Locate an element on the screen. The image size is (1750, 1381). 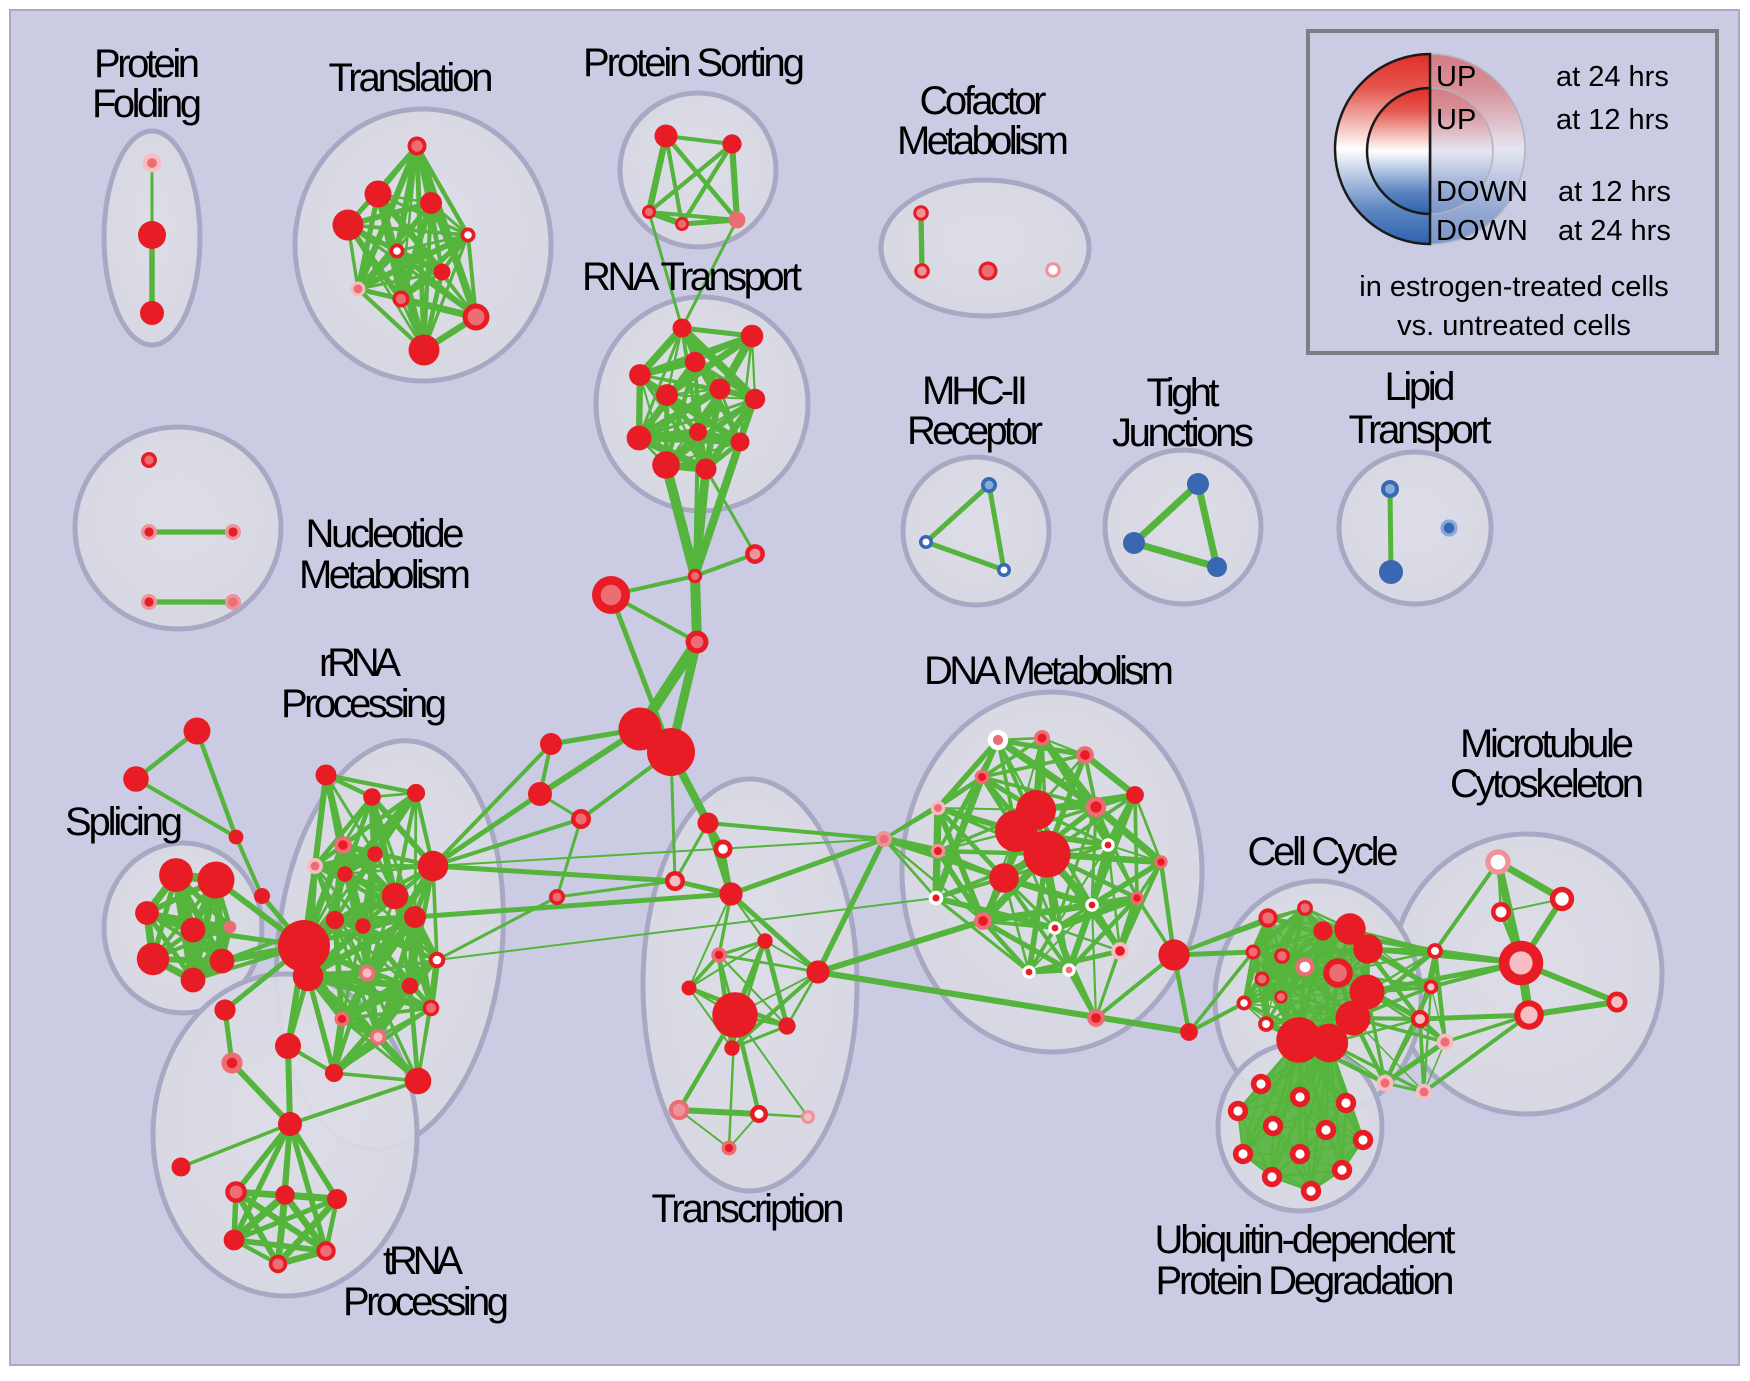
svg-text: Protein is located at coordinates (147, 64).